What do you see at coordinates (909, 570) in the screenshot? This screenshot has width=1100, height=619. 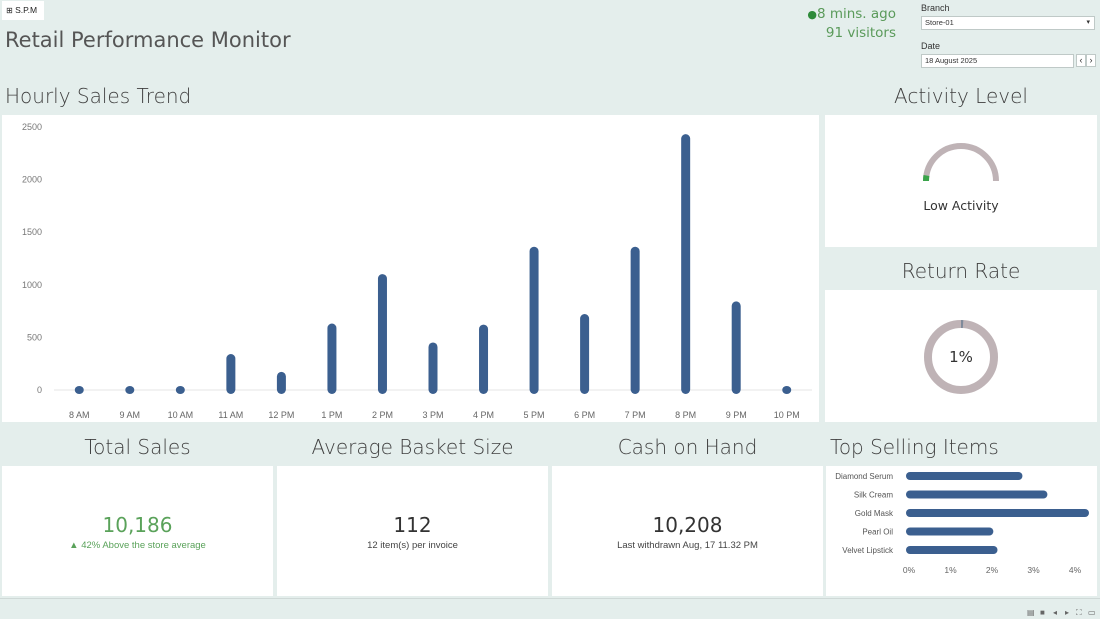 I see `x-tick-label: 0%` at bounding box center [909, 570].